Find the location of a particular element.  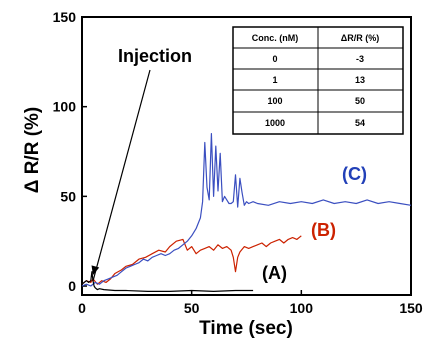

y-tick-label: 0 is located at coordinates (72, 286).